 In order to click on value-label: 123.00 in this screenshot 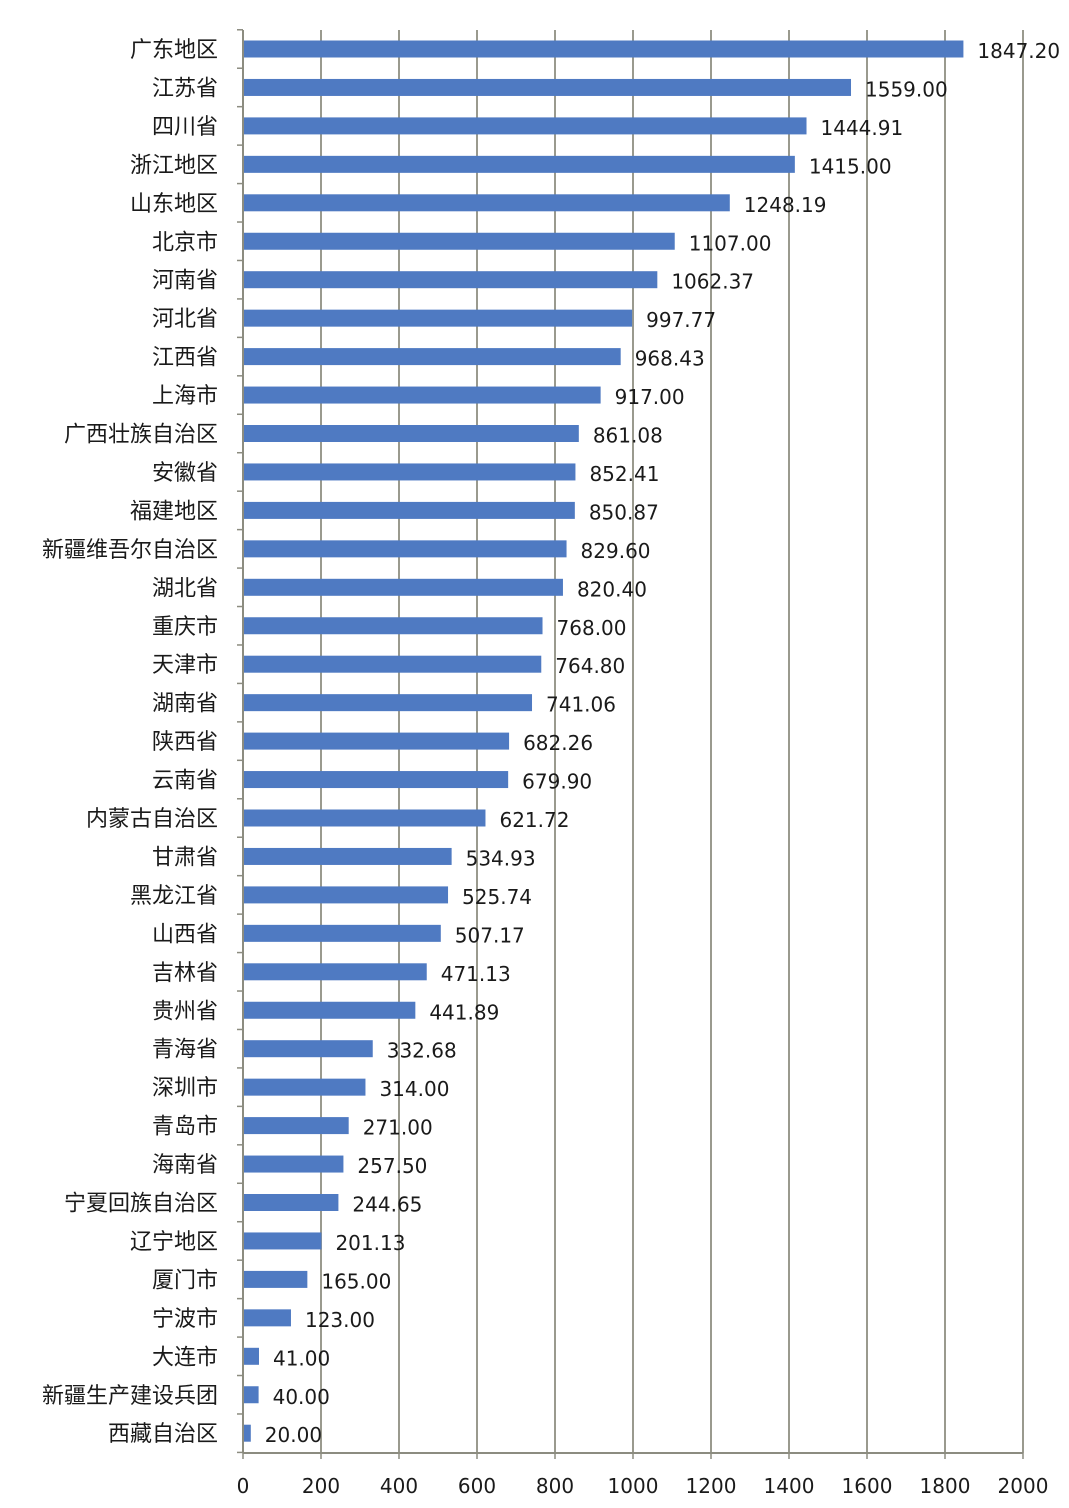, I will do `click(340, 1320)`.